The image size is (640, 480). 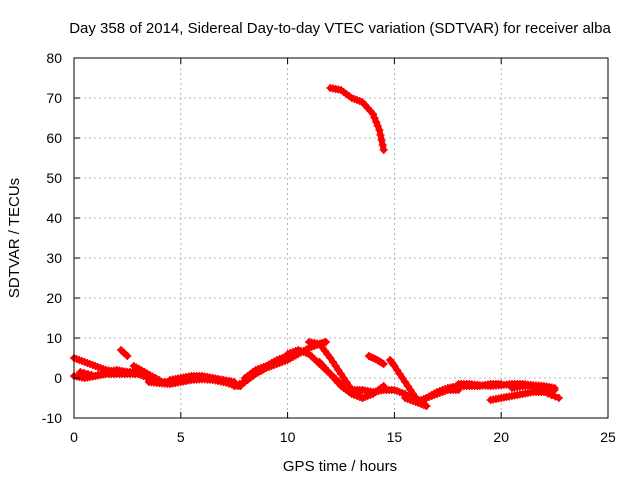 What do you see at coordinates (288, 437) in the screenshot?
I see `x-tick-label: 10` at bounding box center [288, 437].